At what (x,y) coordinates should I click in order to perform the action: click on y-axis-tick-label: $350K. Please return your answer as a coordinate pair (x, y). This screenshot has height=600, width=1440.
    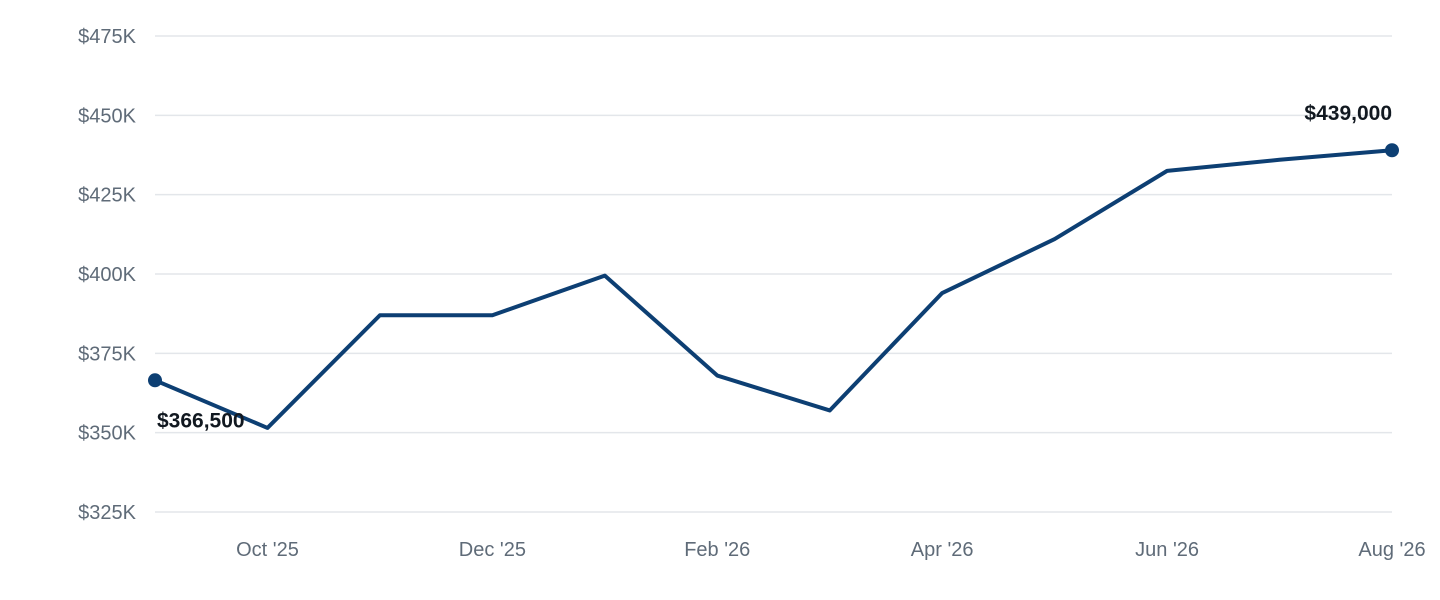
    Looking at the image, I should click on (107, 434).